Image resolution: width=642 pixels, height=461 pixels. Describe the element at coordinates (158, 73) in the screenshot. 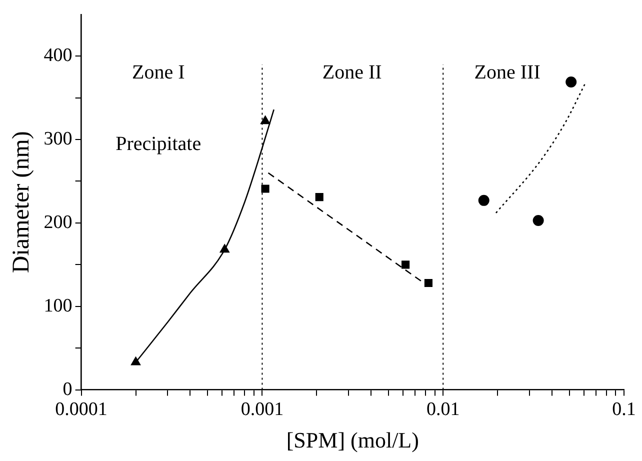

I see `annotation: Zone I` at that location.